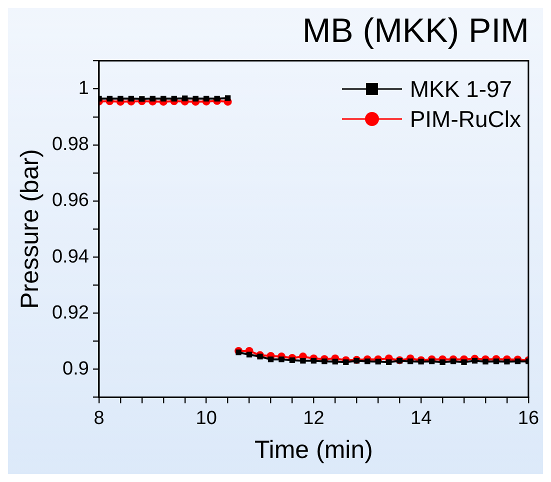  What do you see at coordinates (75, 369) in the screenshot?
I see `y-tick-label: 0.9` at bounding box center [75, 369].